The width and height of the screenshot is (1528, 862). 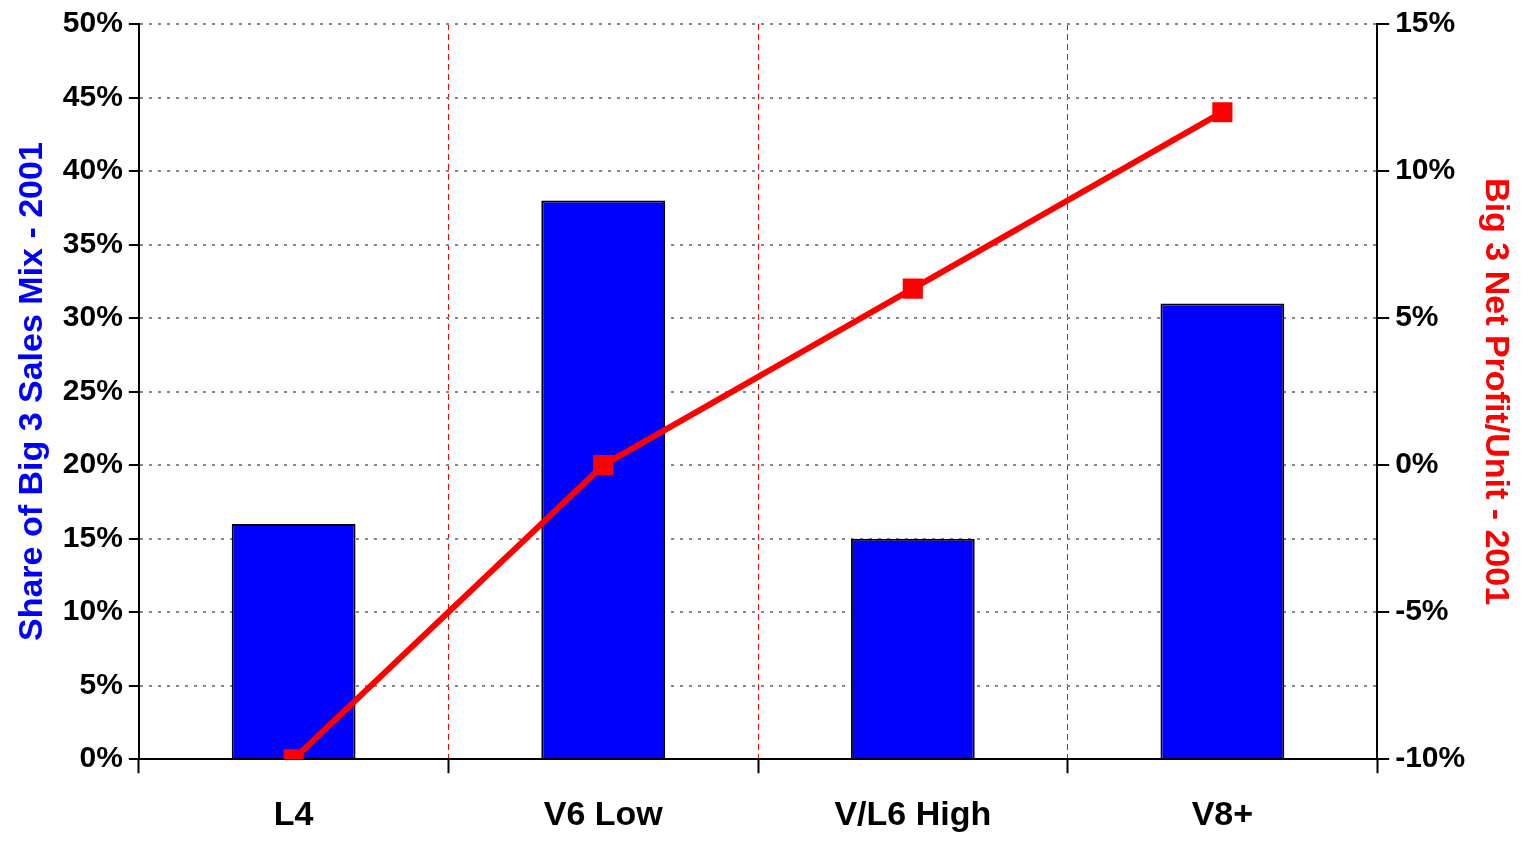 What do you see at coordinates (92, 389) in the screenshot?
I see `y-tick-label: 25%` at bounding box center [92, 389].